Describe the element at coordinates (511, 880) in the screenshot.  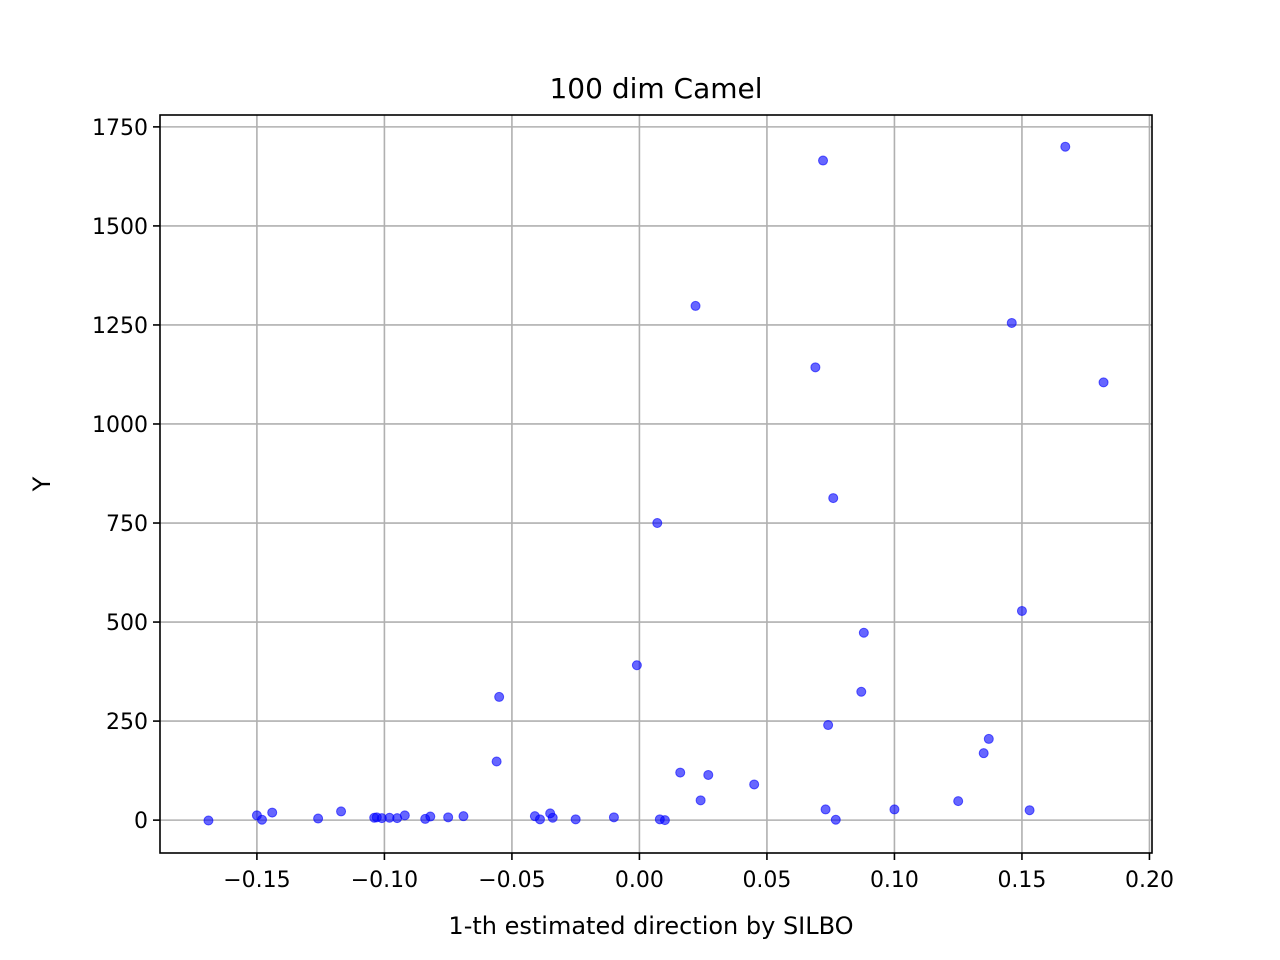
I see `x-tick-label: −0.05` at that location.